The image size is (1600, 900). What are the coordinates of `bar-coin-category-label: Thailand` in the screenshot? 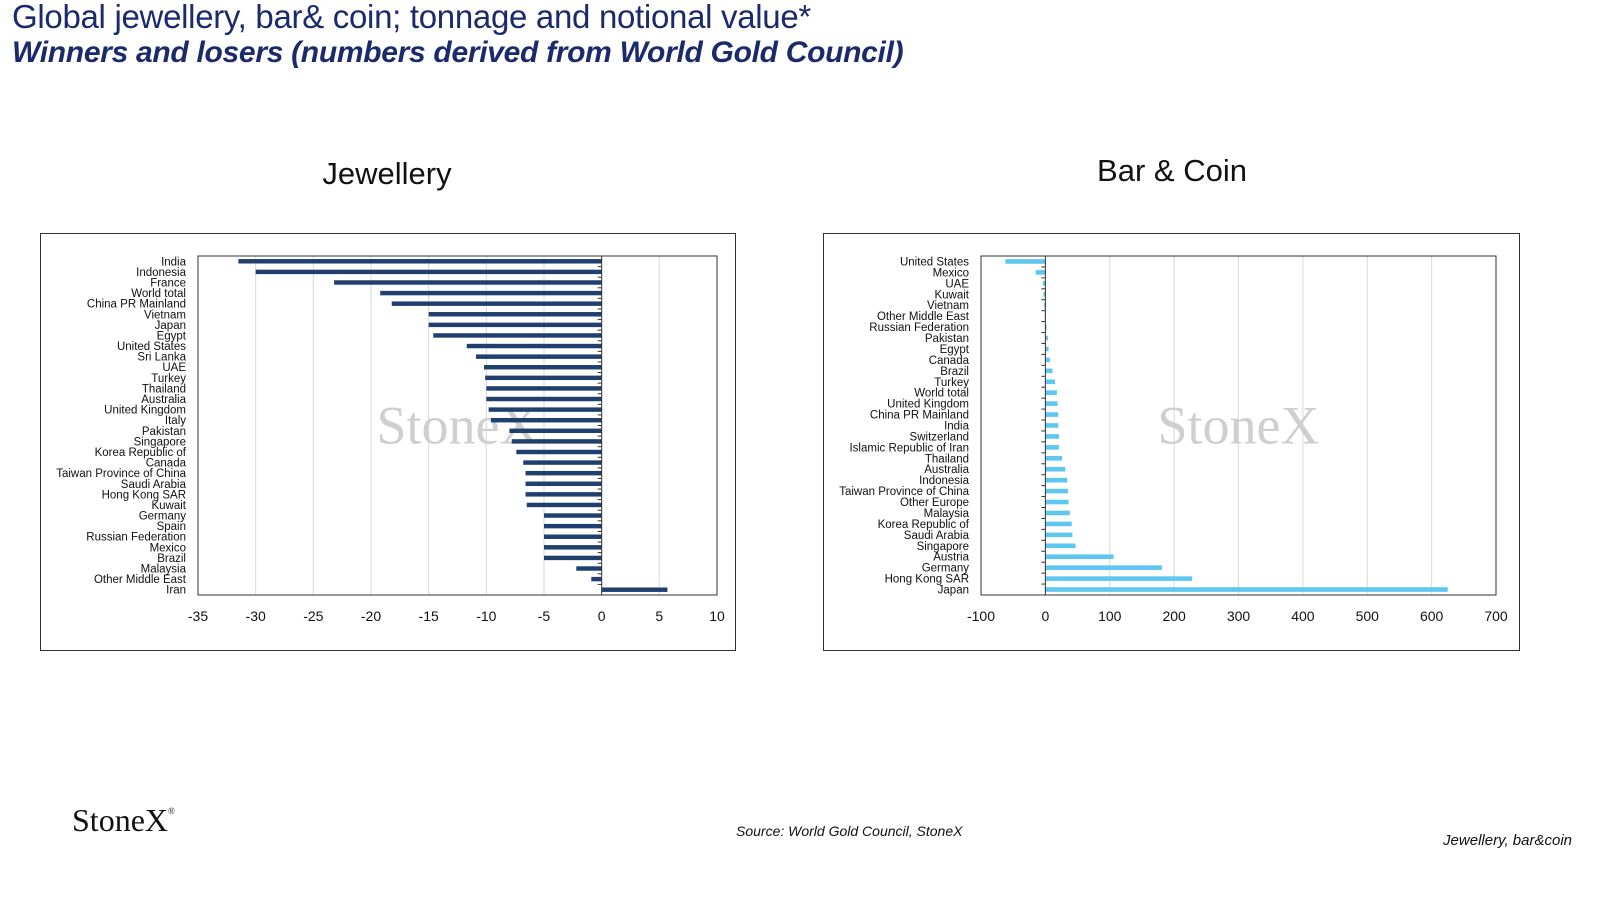 It's located at (947, 459).